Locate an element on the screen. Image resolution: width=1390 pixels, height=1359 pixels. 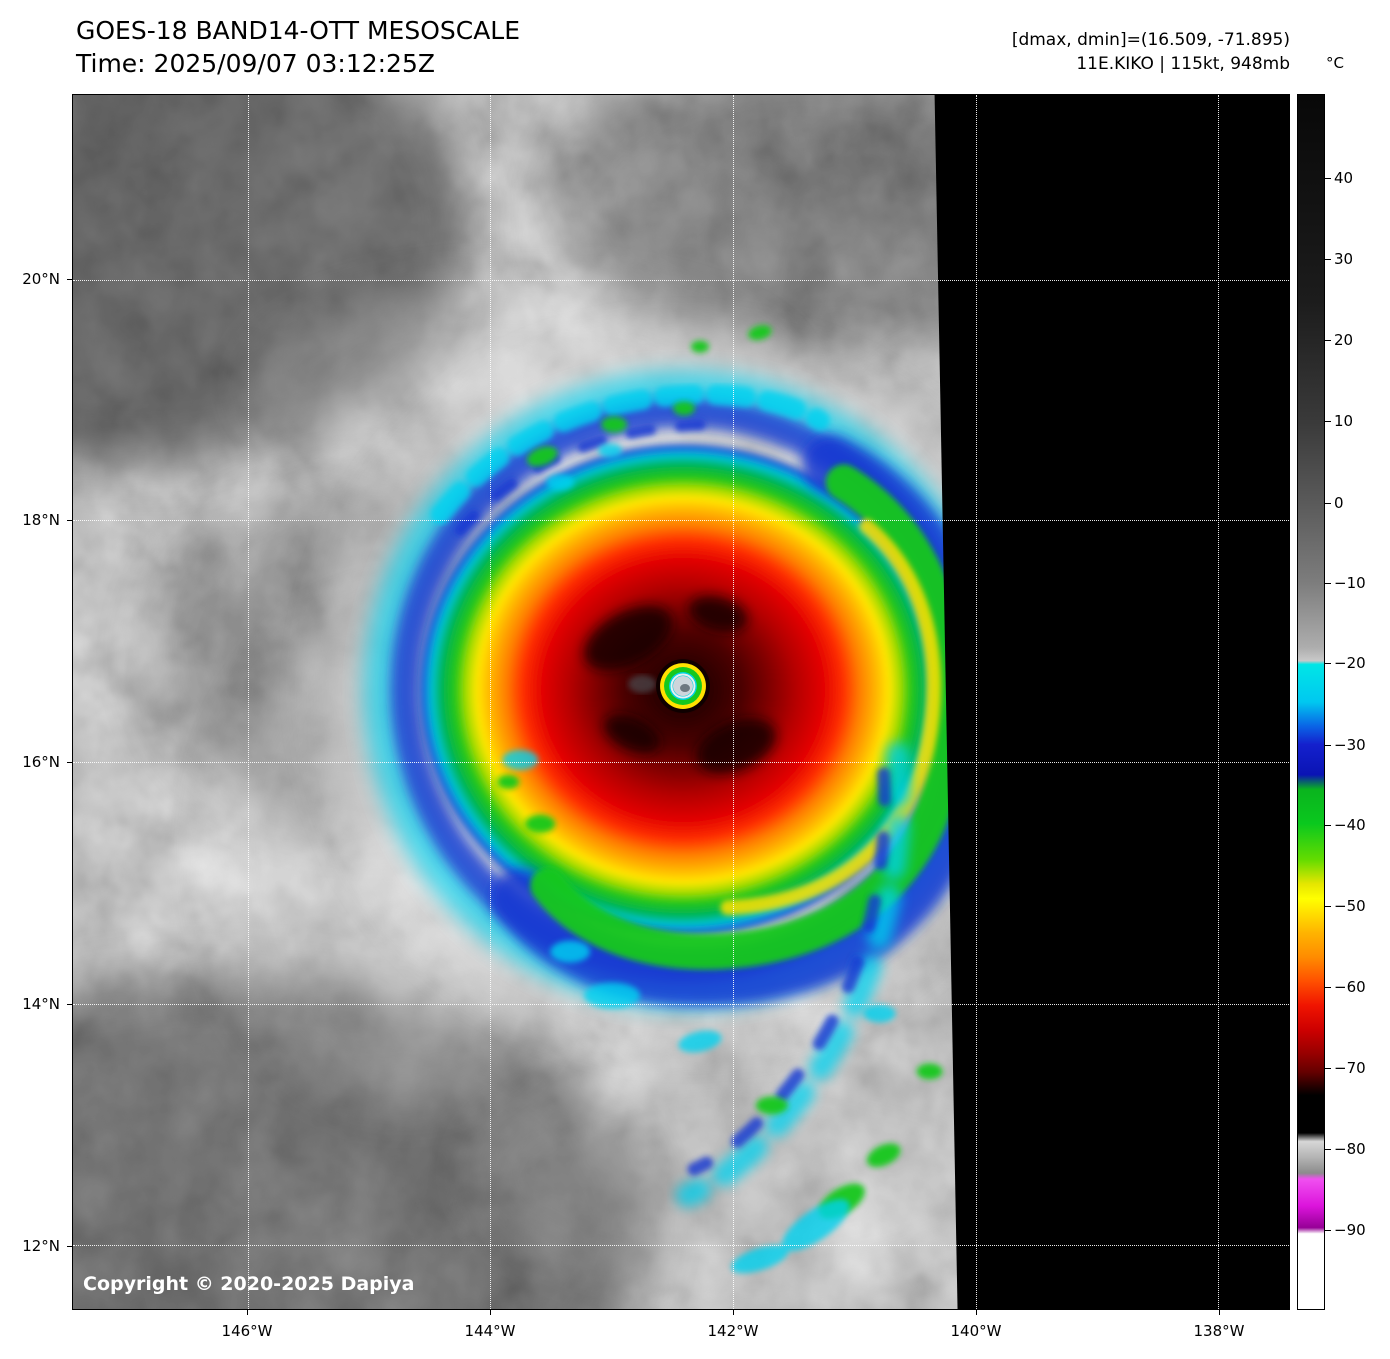
colorbar-tick-label: 40 is located at coordinates (1344, 177).